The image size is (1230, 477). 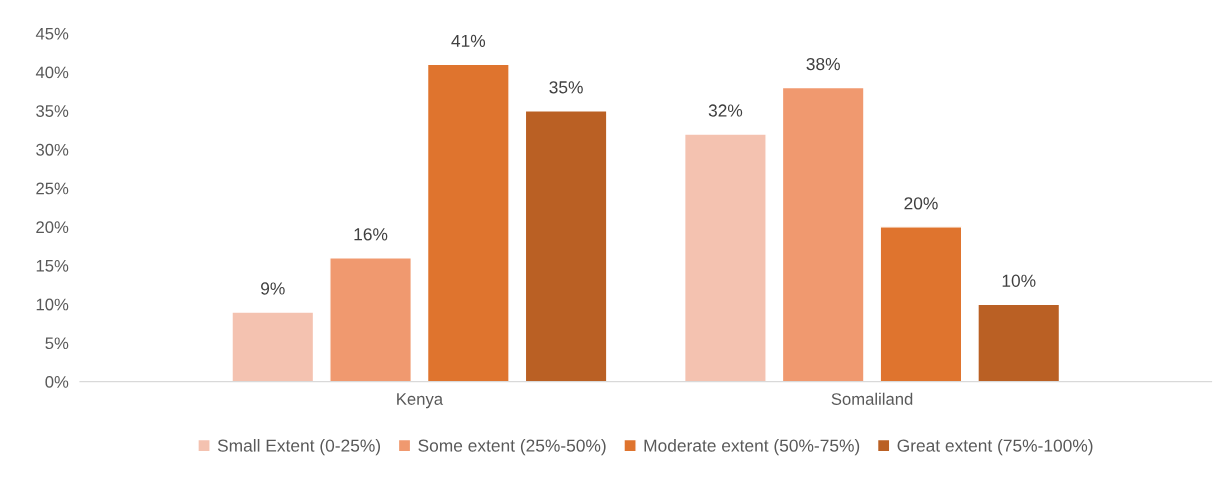 I want to click on x-tick-label: Somaliland, so click(x=872, y=398).